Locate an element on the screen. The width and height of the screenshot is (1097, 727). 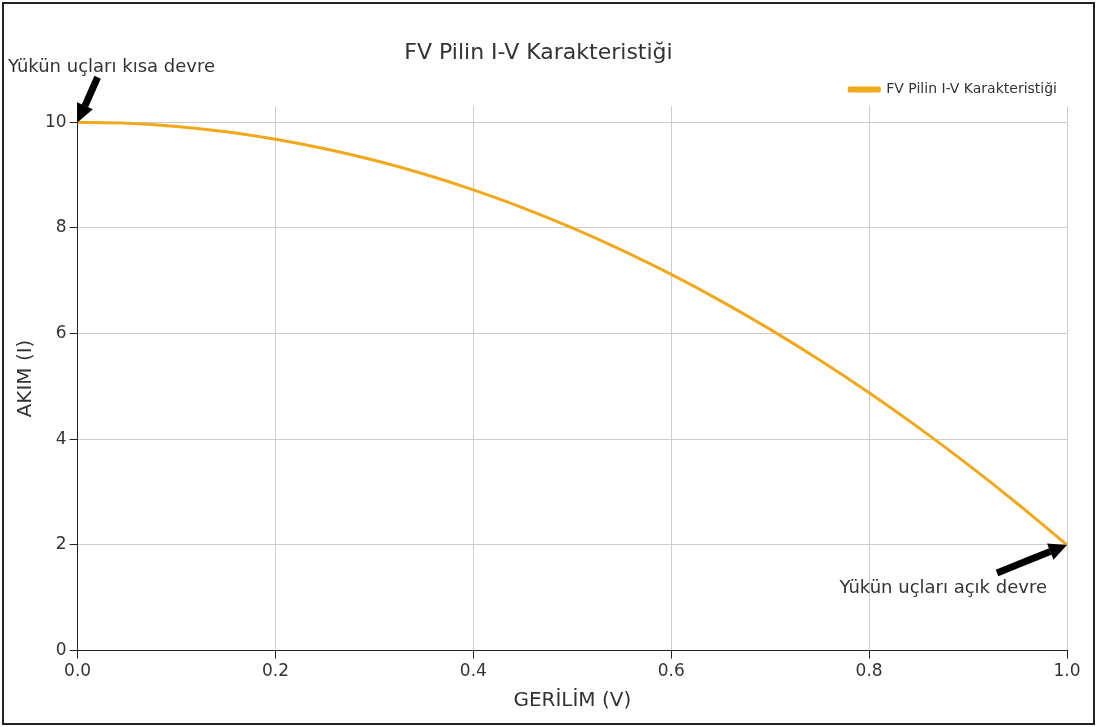
y-tick-label: 10 is located at coordinates (55, 120).